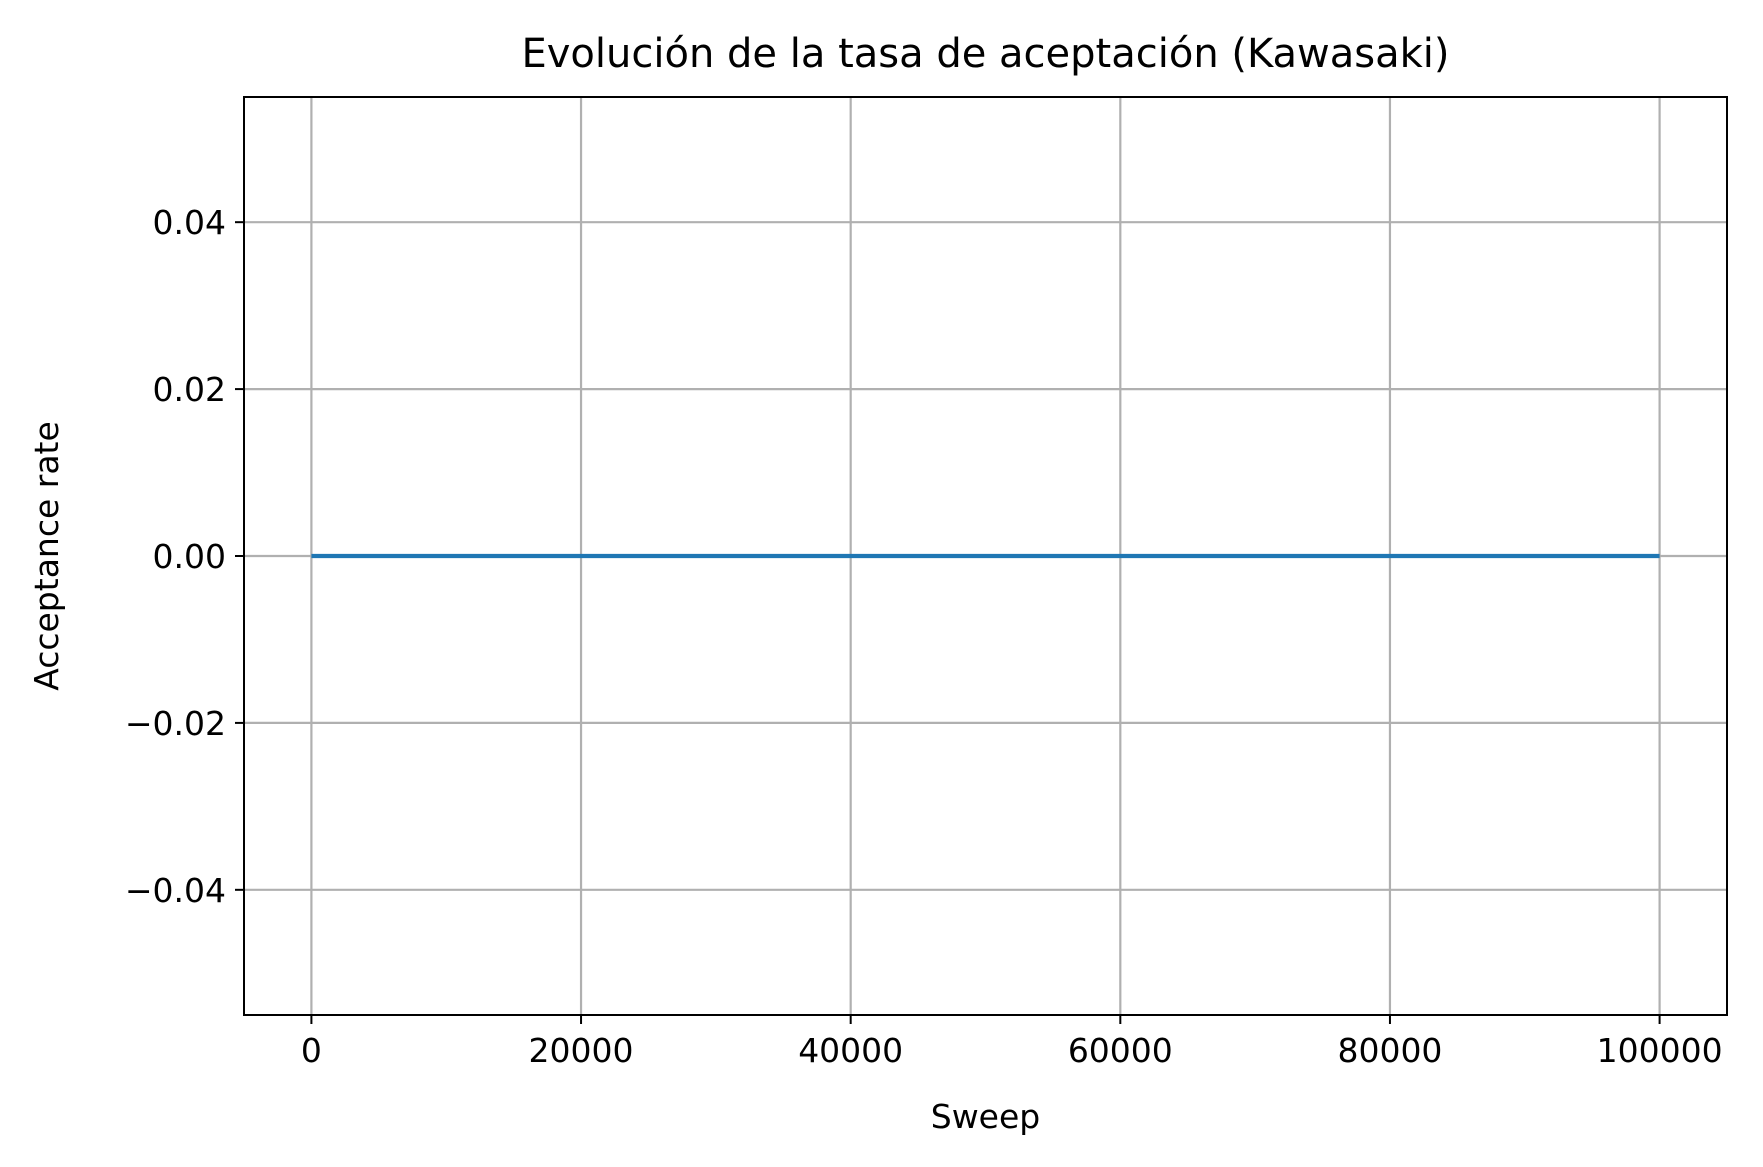  I want to click on x-tick-label: 0, so click(311, 1050).